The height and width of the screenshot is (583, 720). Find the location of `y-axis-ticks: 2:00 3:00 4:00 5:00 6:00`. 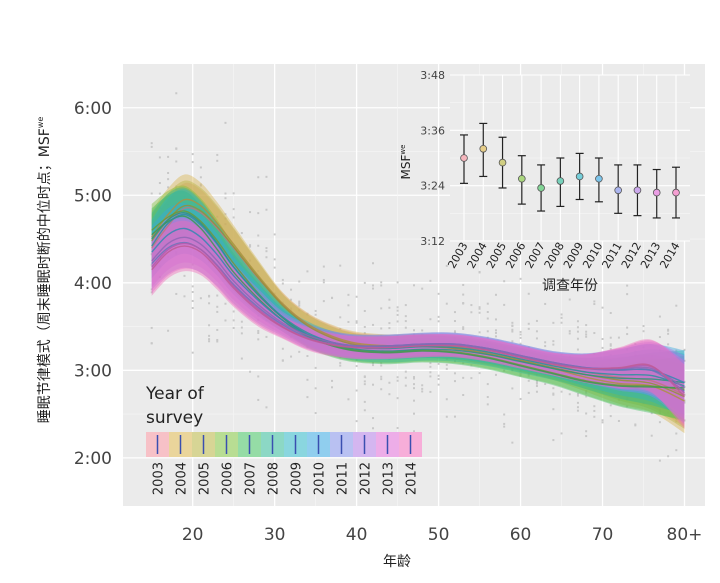

y-axis-ticks: 2:00 3:00 4:00 5:00 6:00 is located at coordinates (93, 284).